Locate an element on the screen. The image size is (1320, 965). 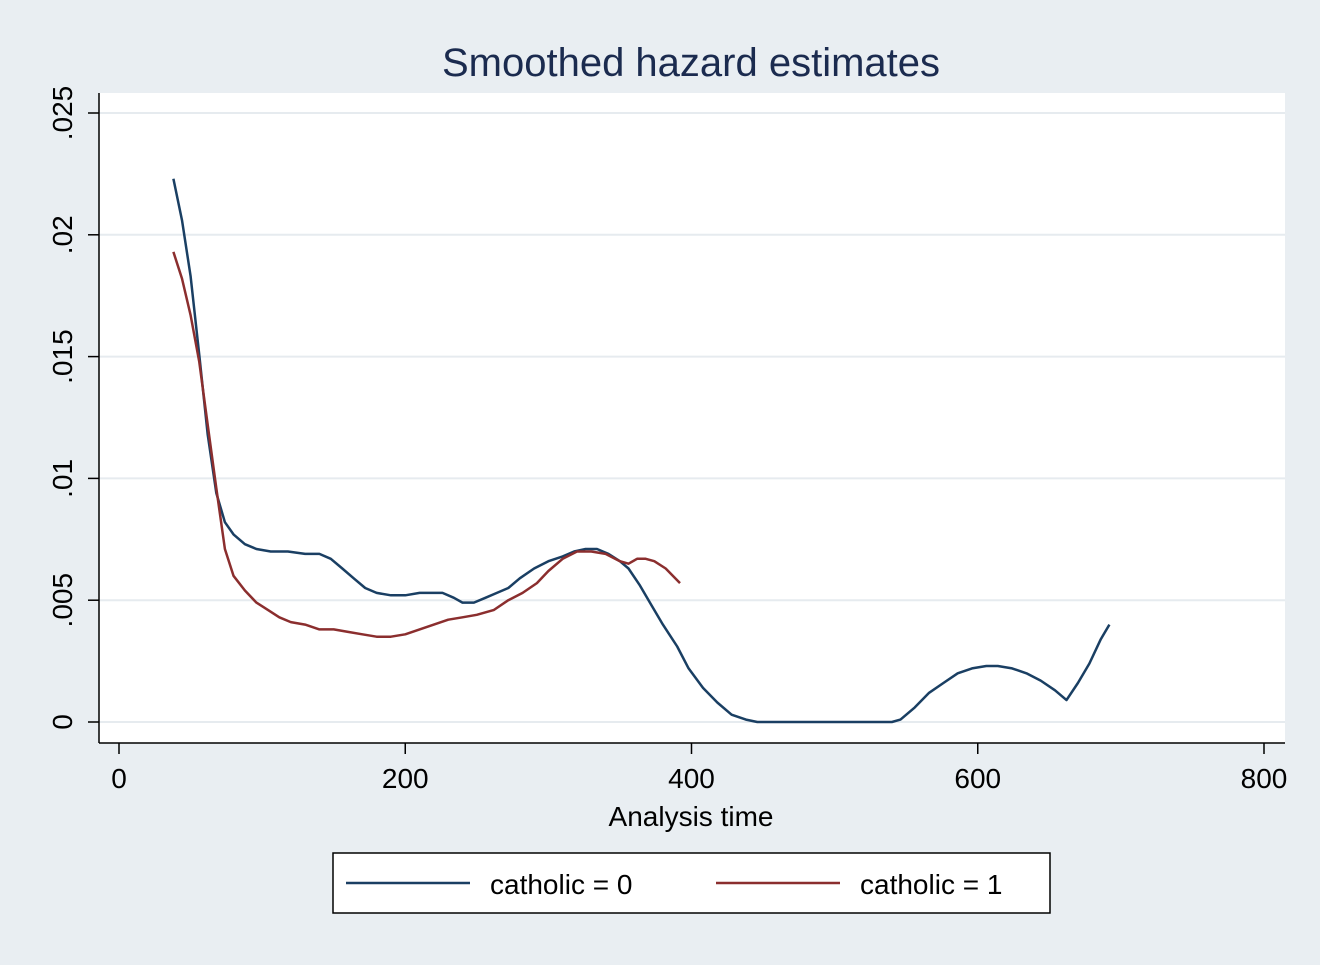
y-tick-label: .02 is located at coordinates (62, 234).